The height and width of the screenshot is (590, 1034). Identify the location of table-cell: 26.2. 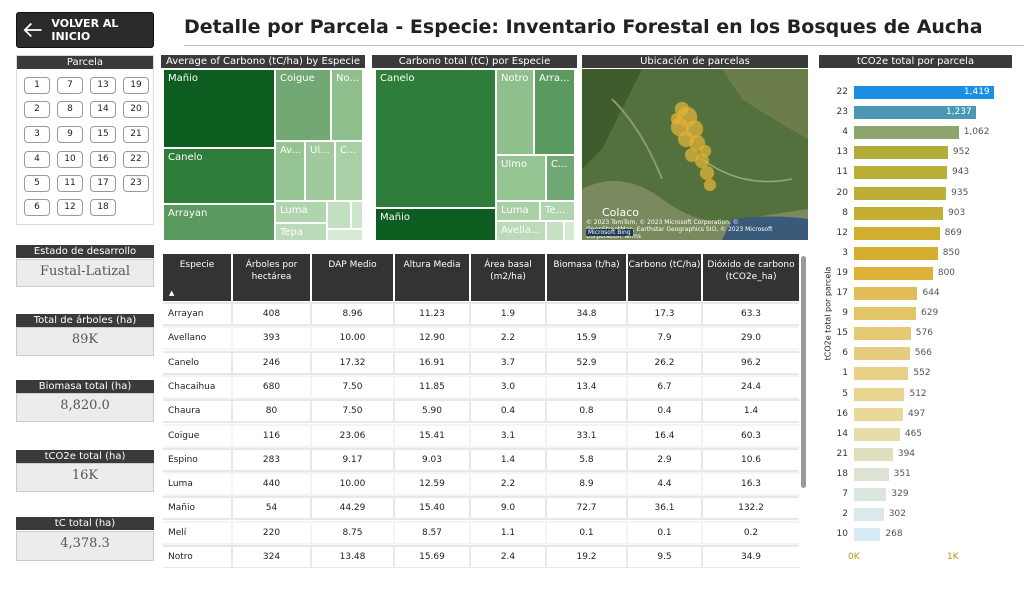
(664, 362).